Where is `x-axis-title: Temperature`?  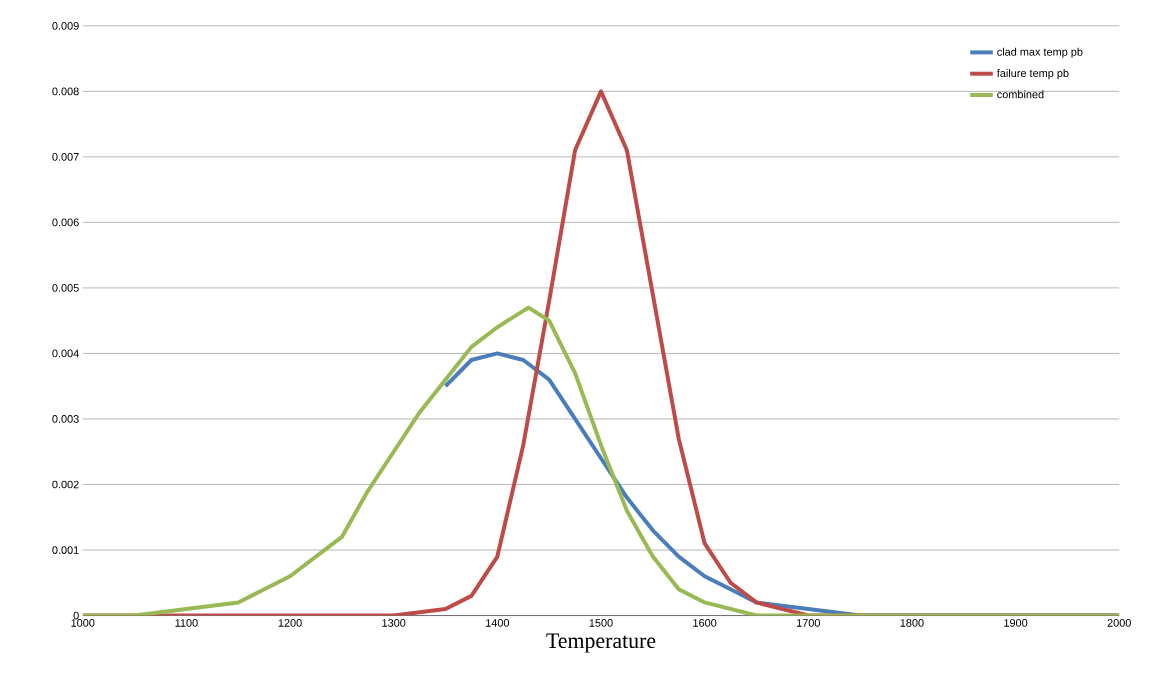
x-axis-title: Temperature is located at coordinates (601, 643).